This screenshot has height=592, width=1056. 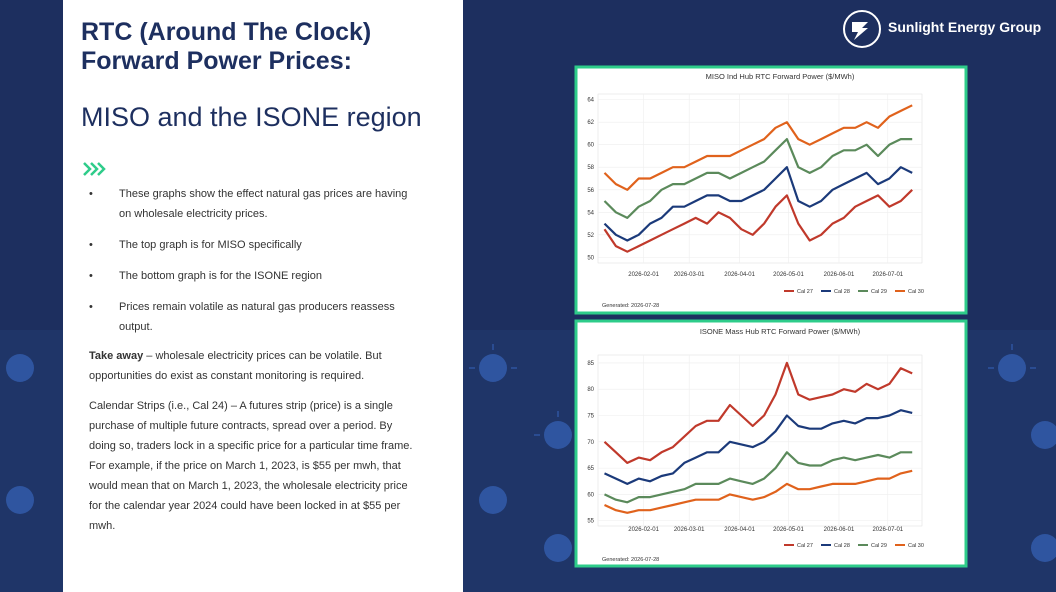 I want to click on y-tick-label: 56, so click(x=590, y=191).